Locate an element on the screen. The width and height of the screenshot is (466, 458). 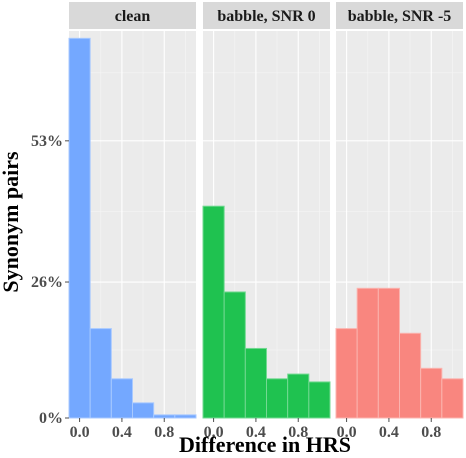
facet-strip-label: babble, SNR 0 is located at coordinates (266, 16).